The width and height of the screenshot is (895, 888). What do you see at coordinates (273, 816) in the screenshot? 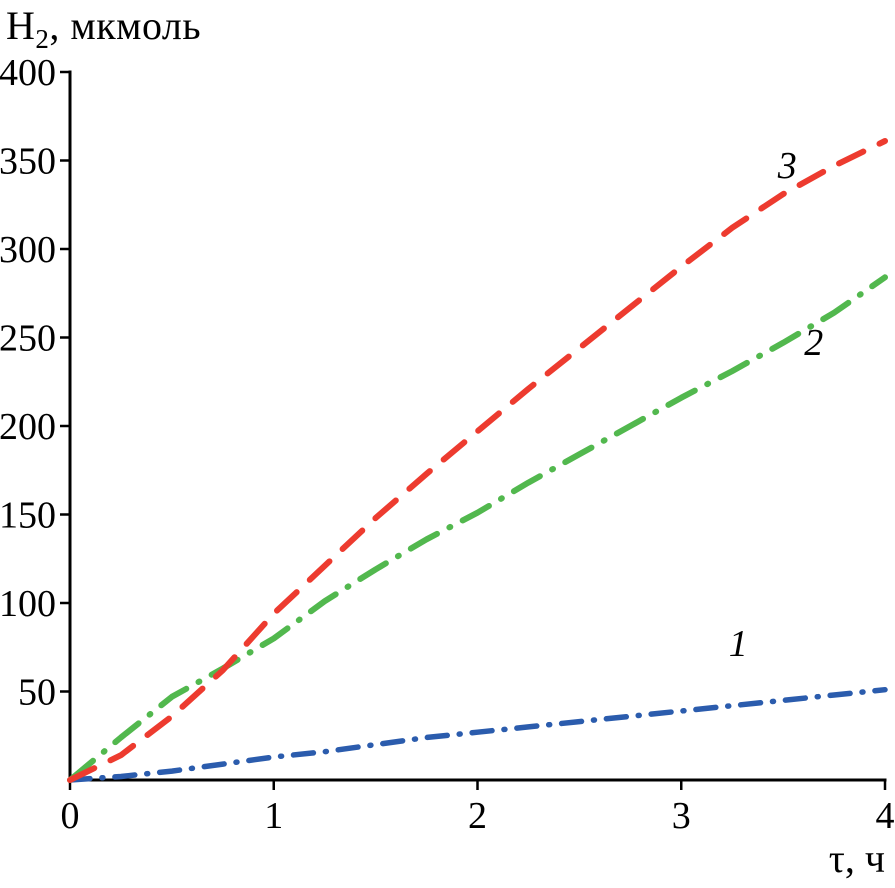
I see `x-tick-label: 1` at bounding box center [273, 816].